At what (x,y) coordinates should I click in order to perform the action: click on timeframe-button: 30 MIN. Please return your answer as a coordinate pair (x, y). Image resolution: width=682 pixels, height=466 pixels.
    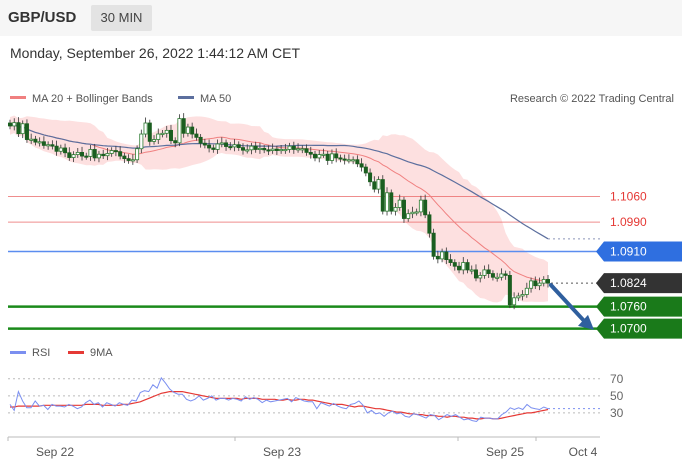
    Looking at the image, I should click on (121, 18).